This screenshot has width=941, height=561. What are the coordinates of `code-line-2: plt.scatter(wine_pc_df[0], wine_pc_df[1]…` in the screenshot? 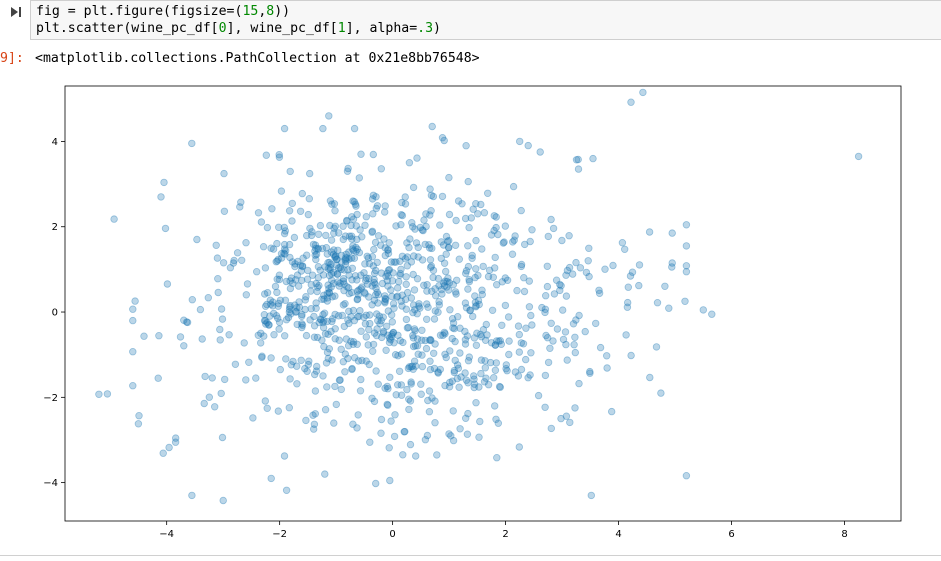 It's located at (238, 28).